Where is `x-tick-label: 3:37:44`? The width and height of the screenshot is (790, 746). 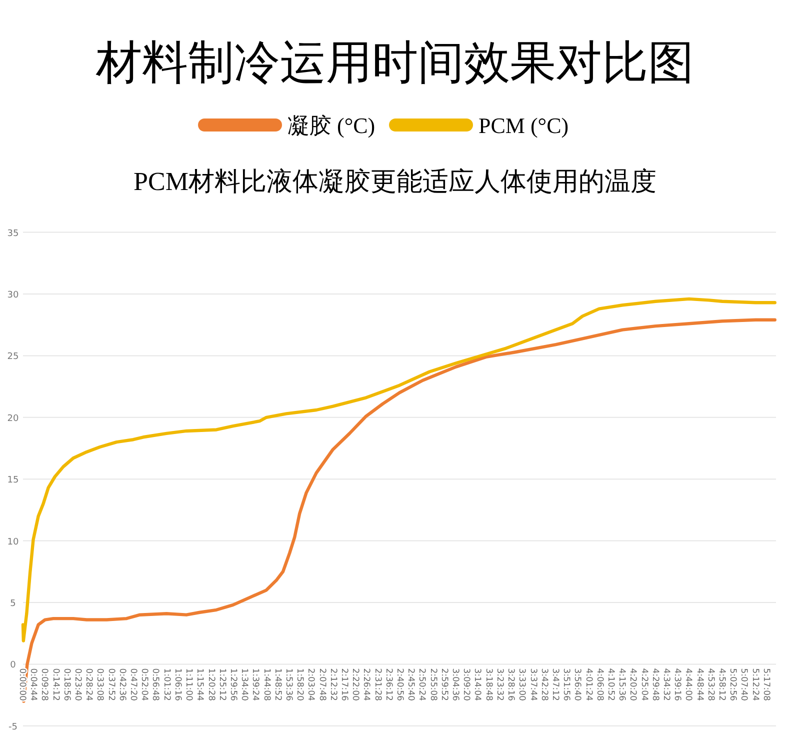 x-tick-label: 3:37:44 is located at coordinates (533, 684).